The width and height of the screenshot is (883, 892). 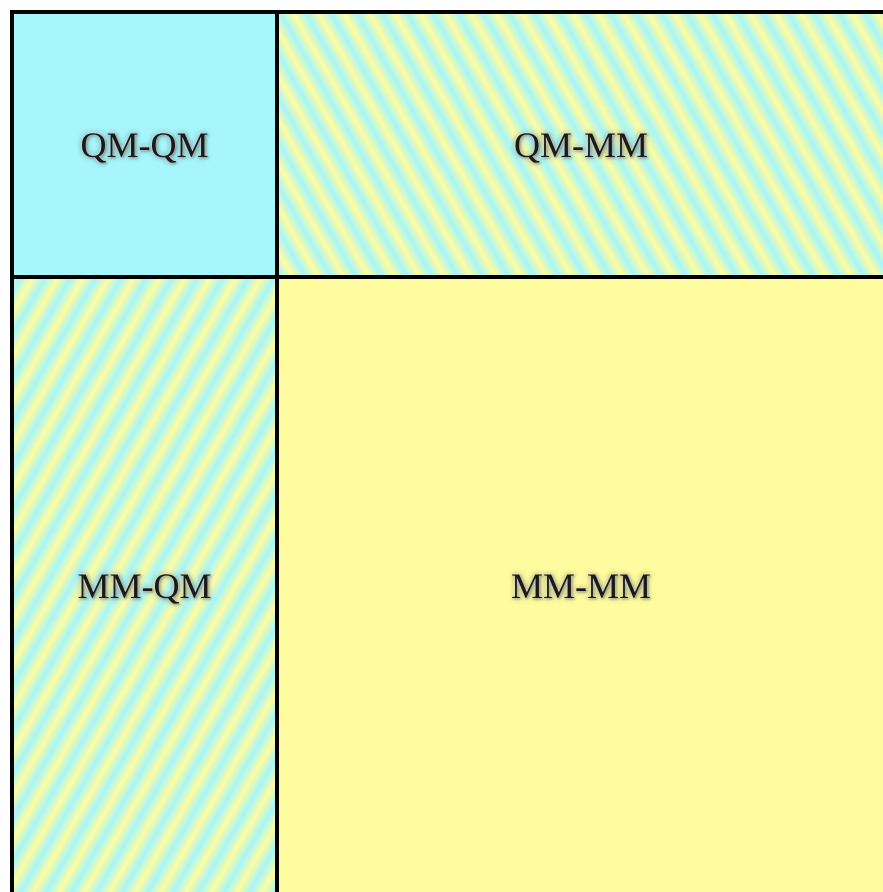 I want to click on cell-label: QM-QM, so click(x=144, y=144).